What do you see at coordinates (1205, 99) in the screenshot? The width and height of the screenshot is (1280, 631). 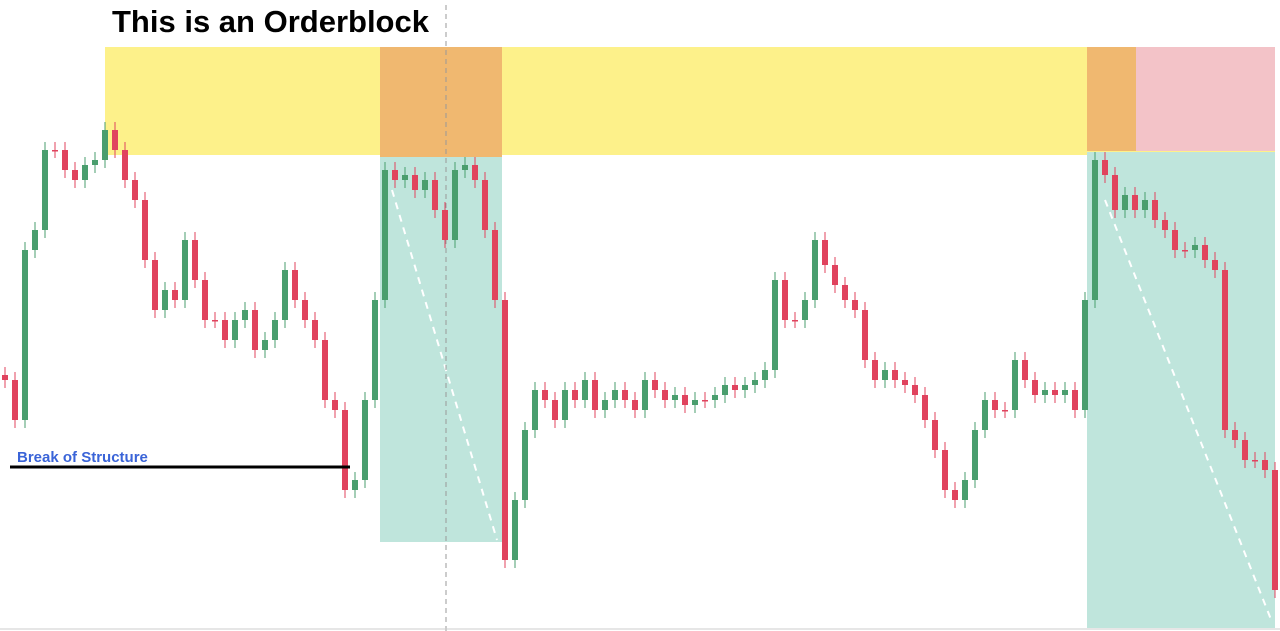 I see `stop-zone` at bounding box center [1205, 99].